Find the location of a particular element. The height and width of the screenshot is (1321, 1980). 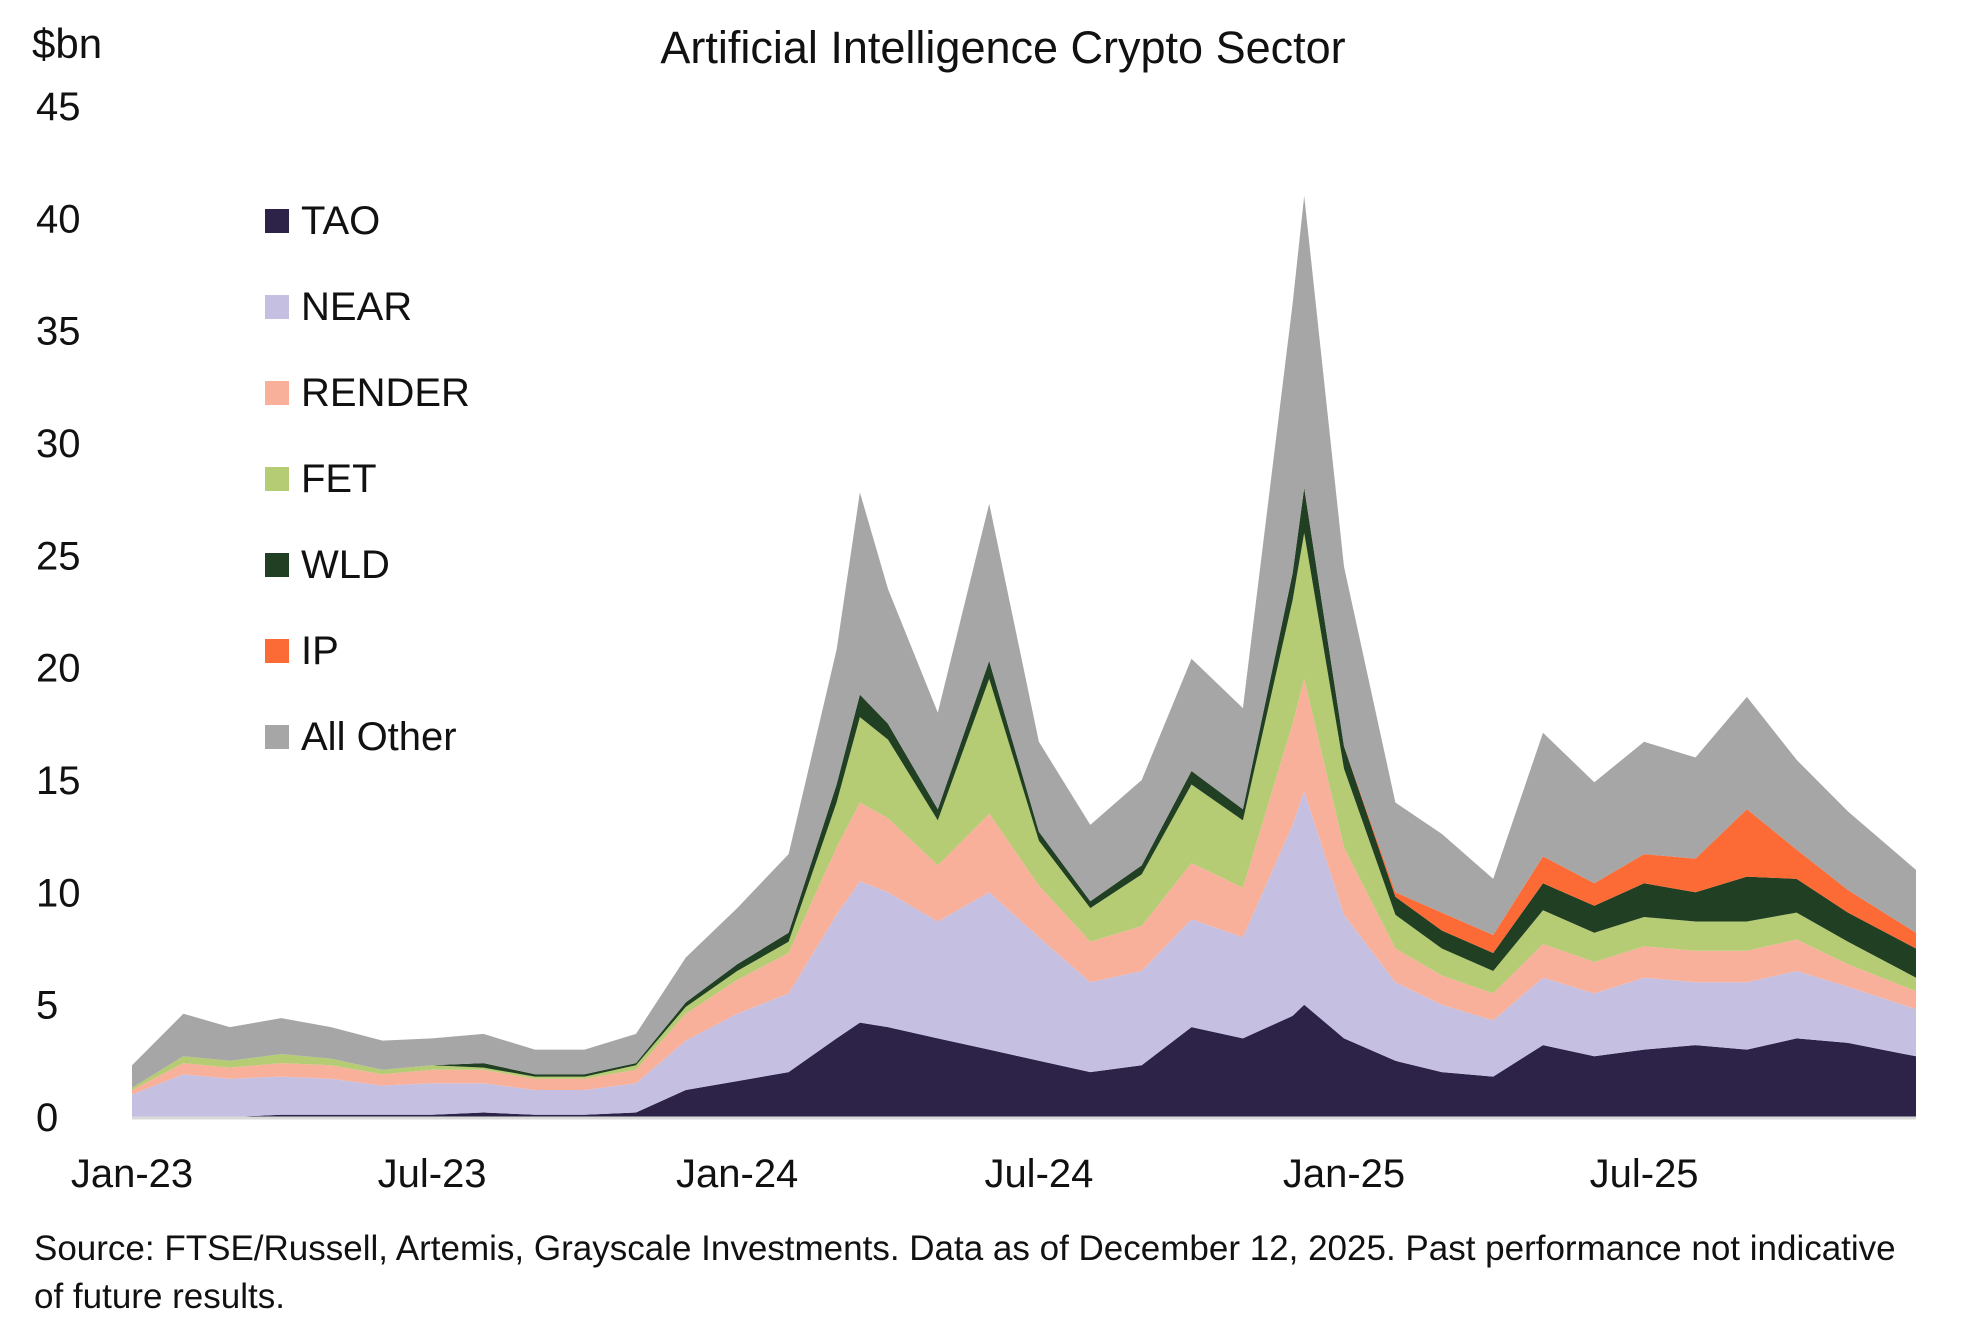

chart-title: Artificial Intelligence Crypto Sector is located at coordinates (1003, 47).